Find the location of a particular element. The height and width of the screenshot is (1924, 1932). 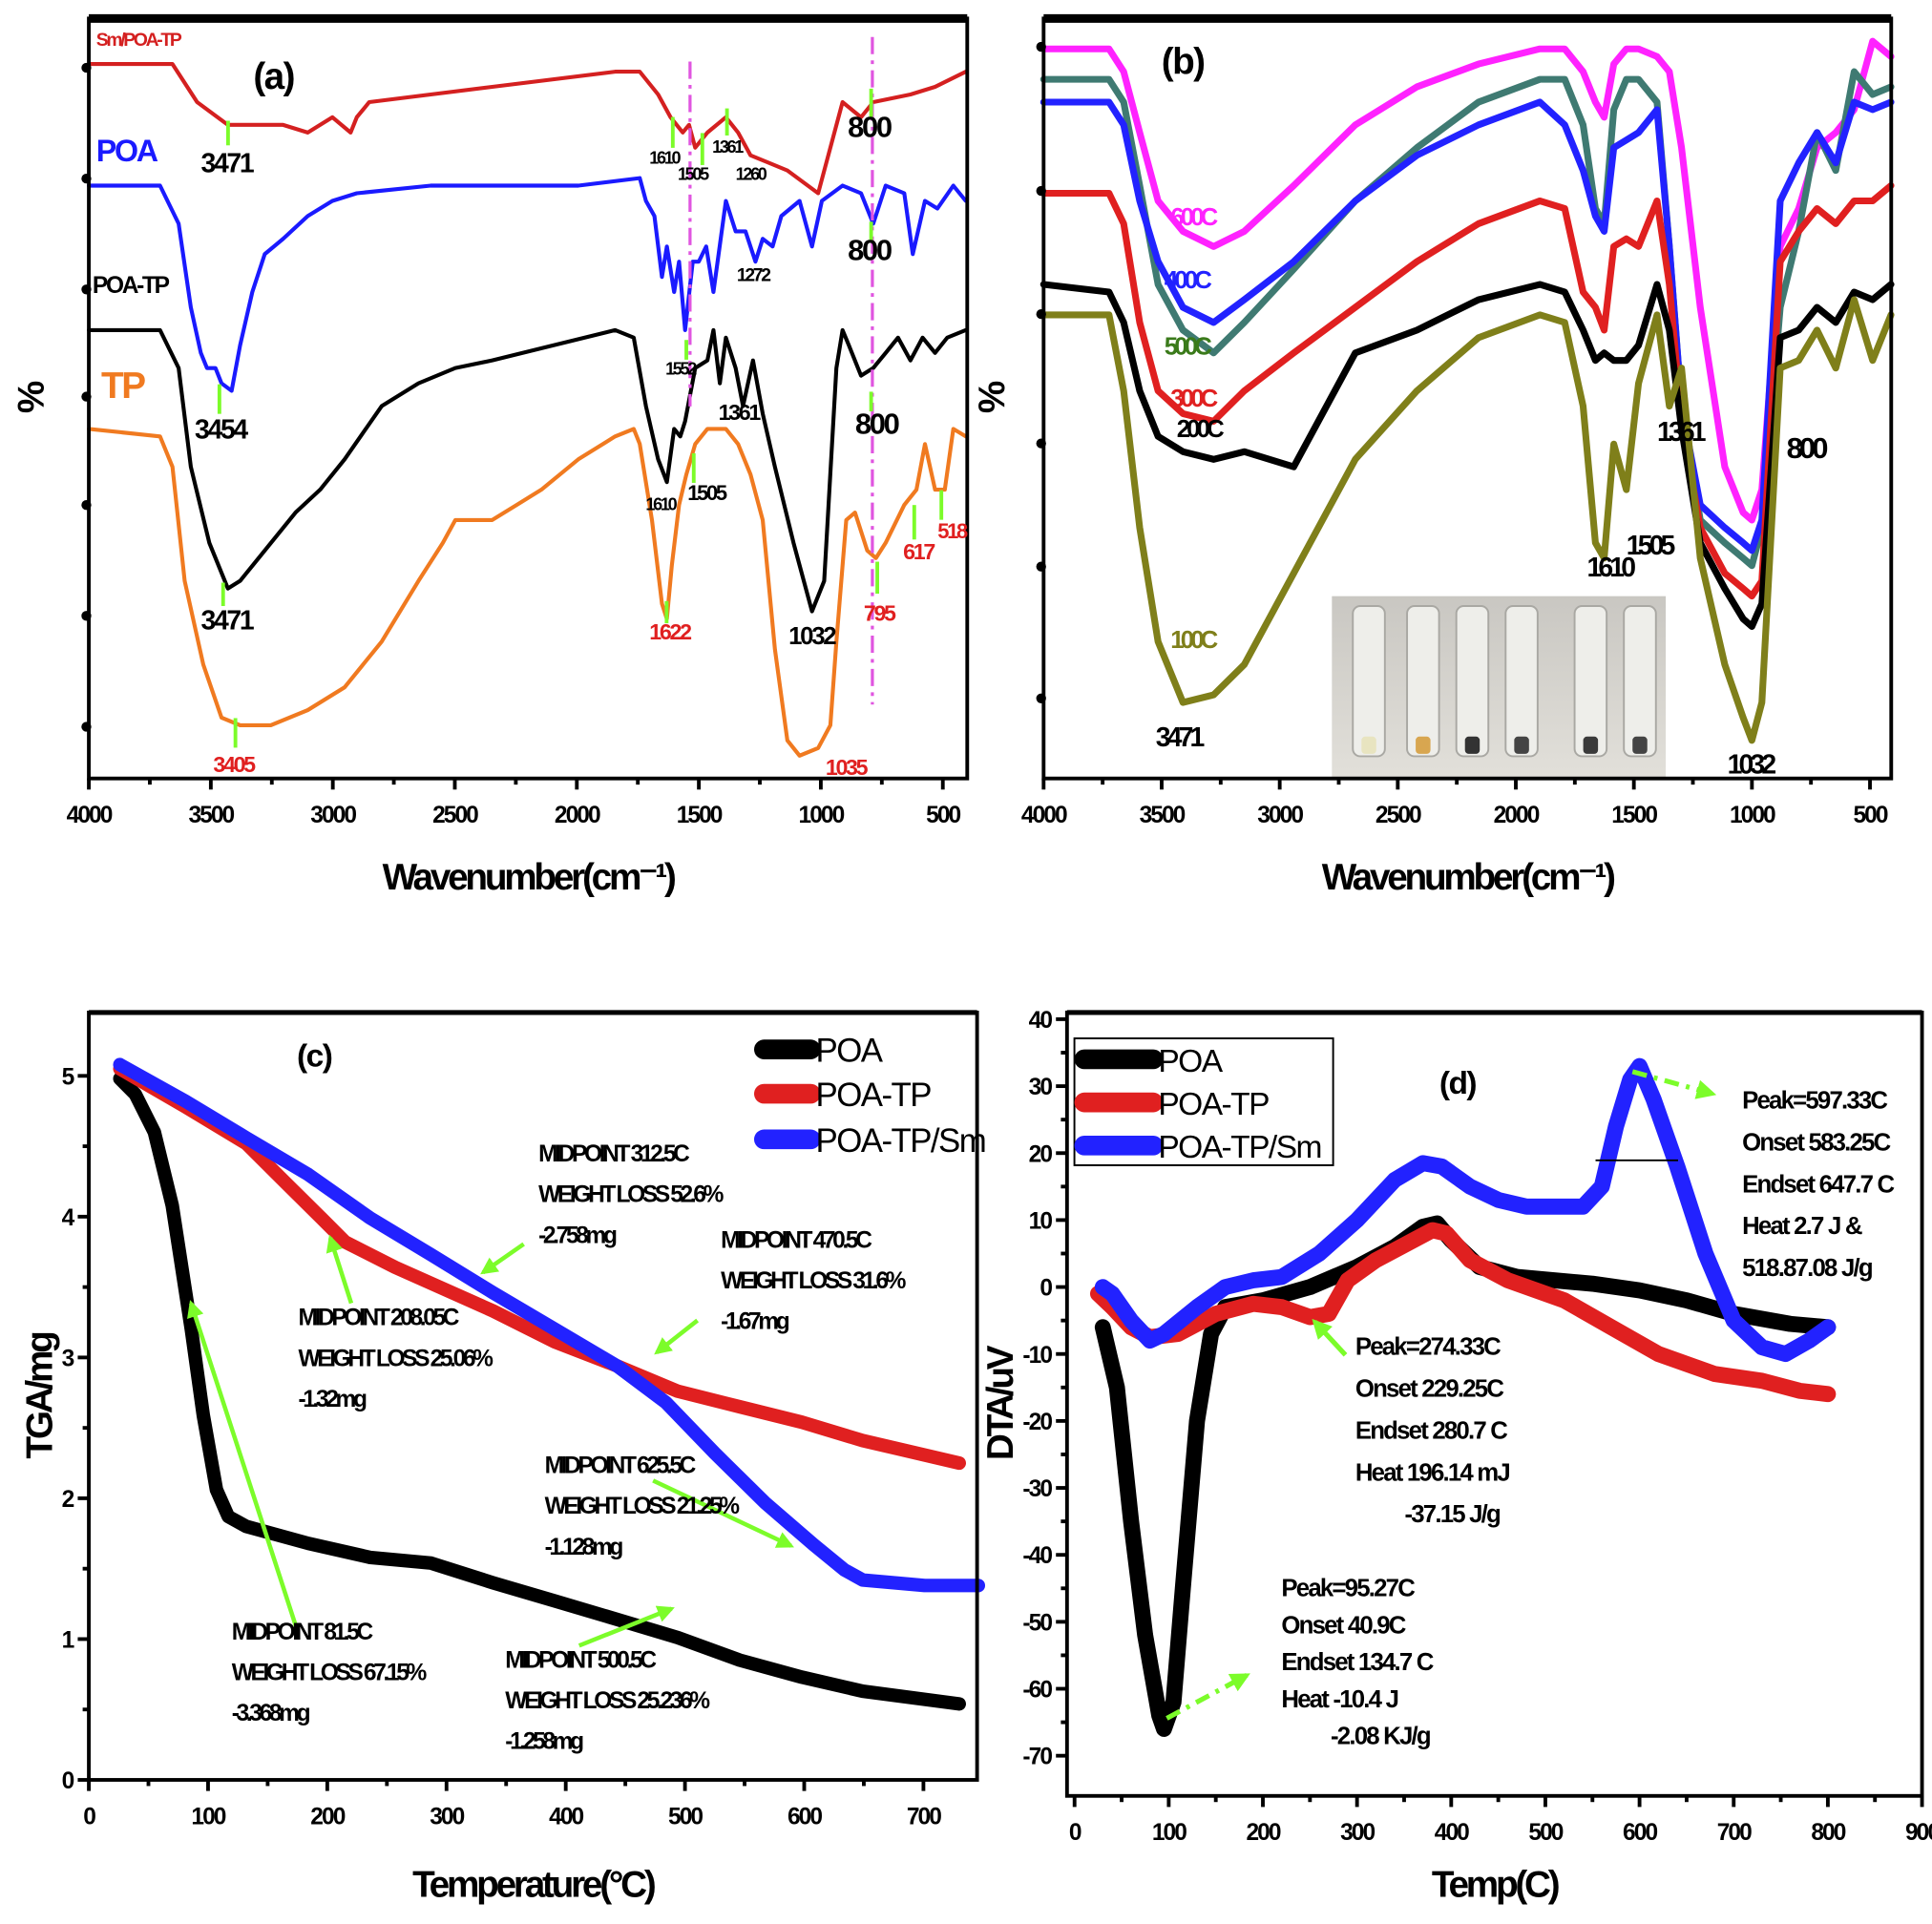

y-tick-label: -70 is located at coordinates (1037, 1758).